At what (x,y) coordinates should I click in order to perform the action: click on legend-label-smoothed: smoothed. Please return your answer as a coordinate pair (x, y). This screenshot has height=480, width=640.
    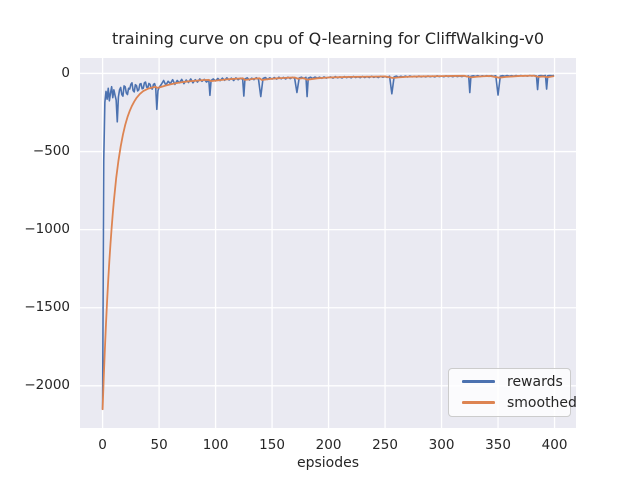
    Looking at the image, I should click on (542, 402).